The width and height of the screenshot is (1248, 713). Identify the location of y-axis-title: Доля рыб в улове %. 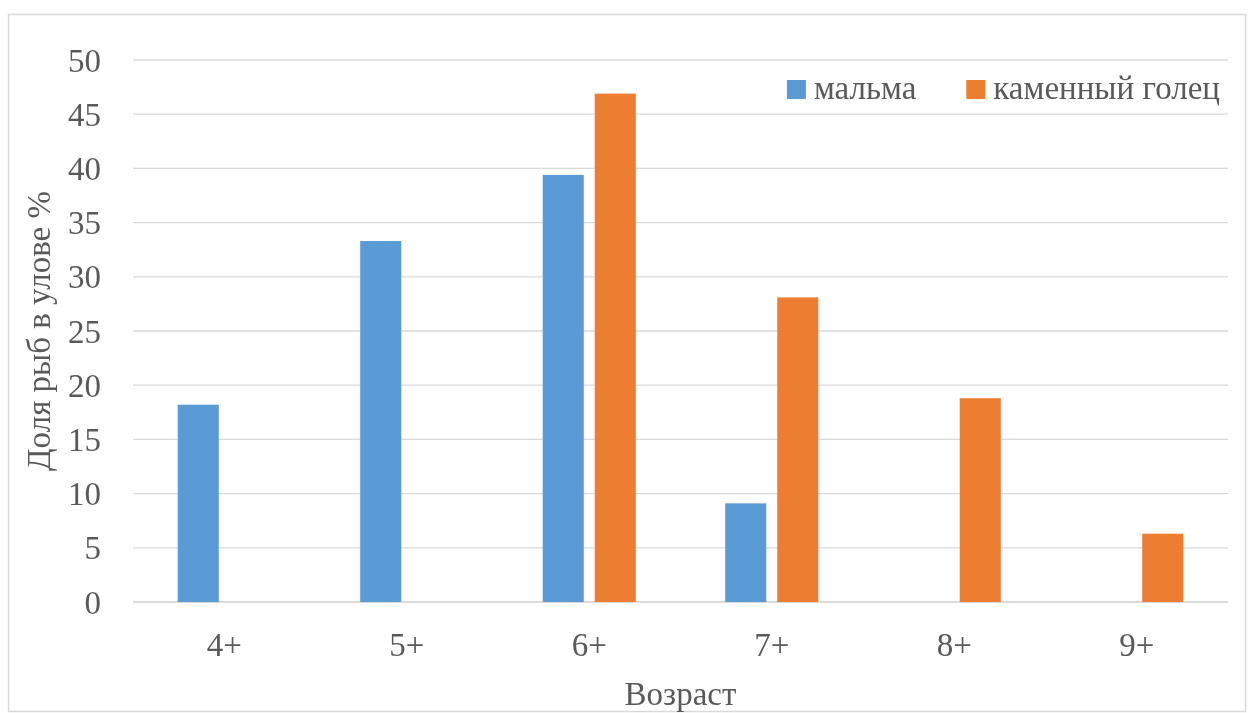
(39, 331).